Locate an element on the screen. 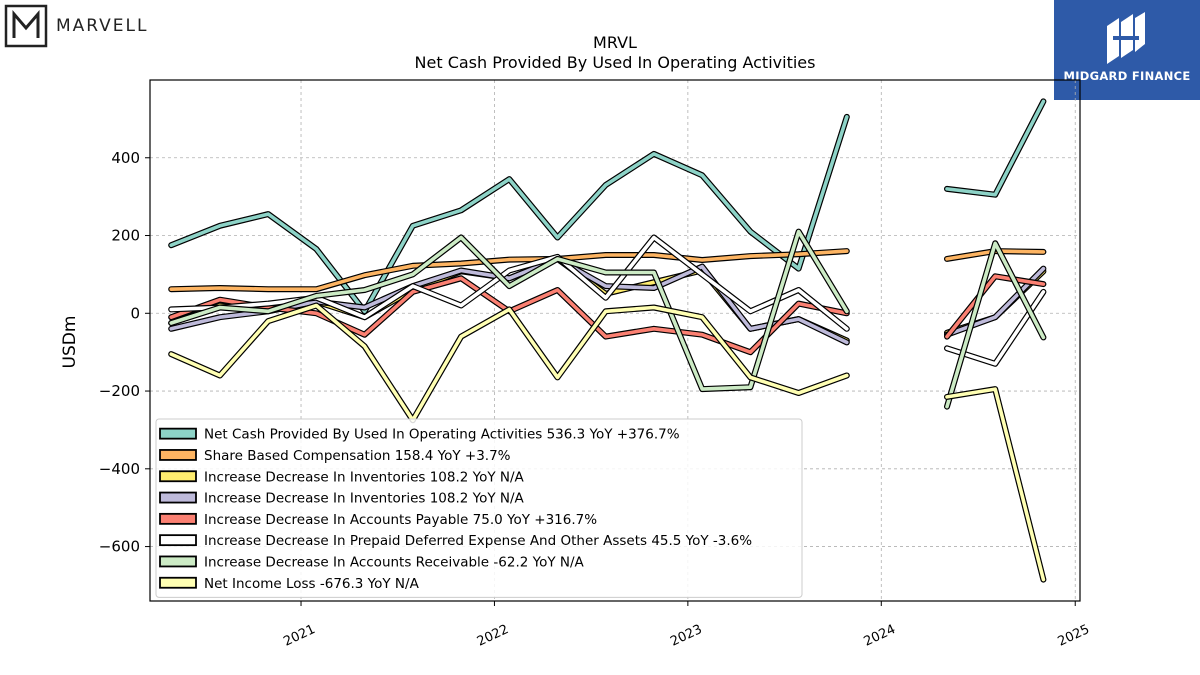 This screenshot has height=675, width=1200. marvell-mark-icon is located at coordinates (26, 26).